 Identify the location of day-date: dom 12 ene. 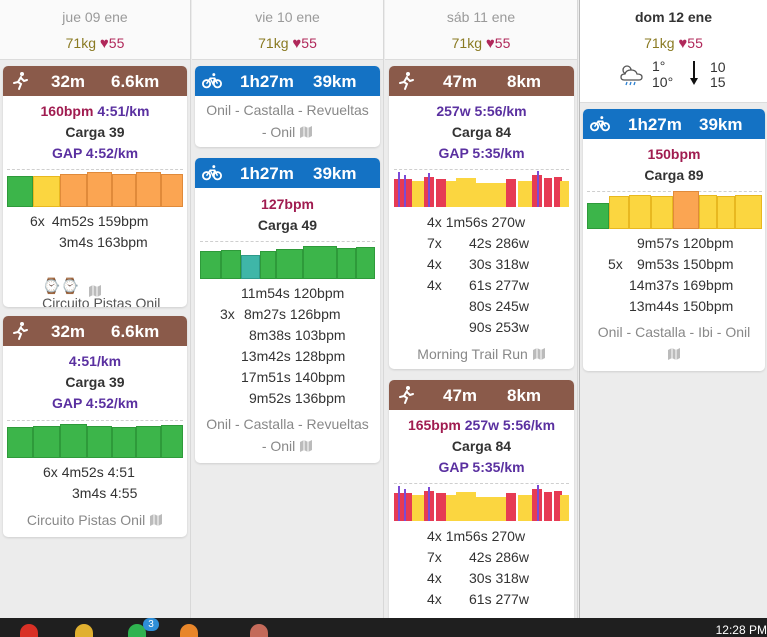
(673, 17).